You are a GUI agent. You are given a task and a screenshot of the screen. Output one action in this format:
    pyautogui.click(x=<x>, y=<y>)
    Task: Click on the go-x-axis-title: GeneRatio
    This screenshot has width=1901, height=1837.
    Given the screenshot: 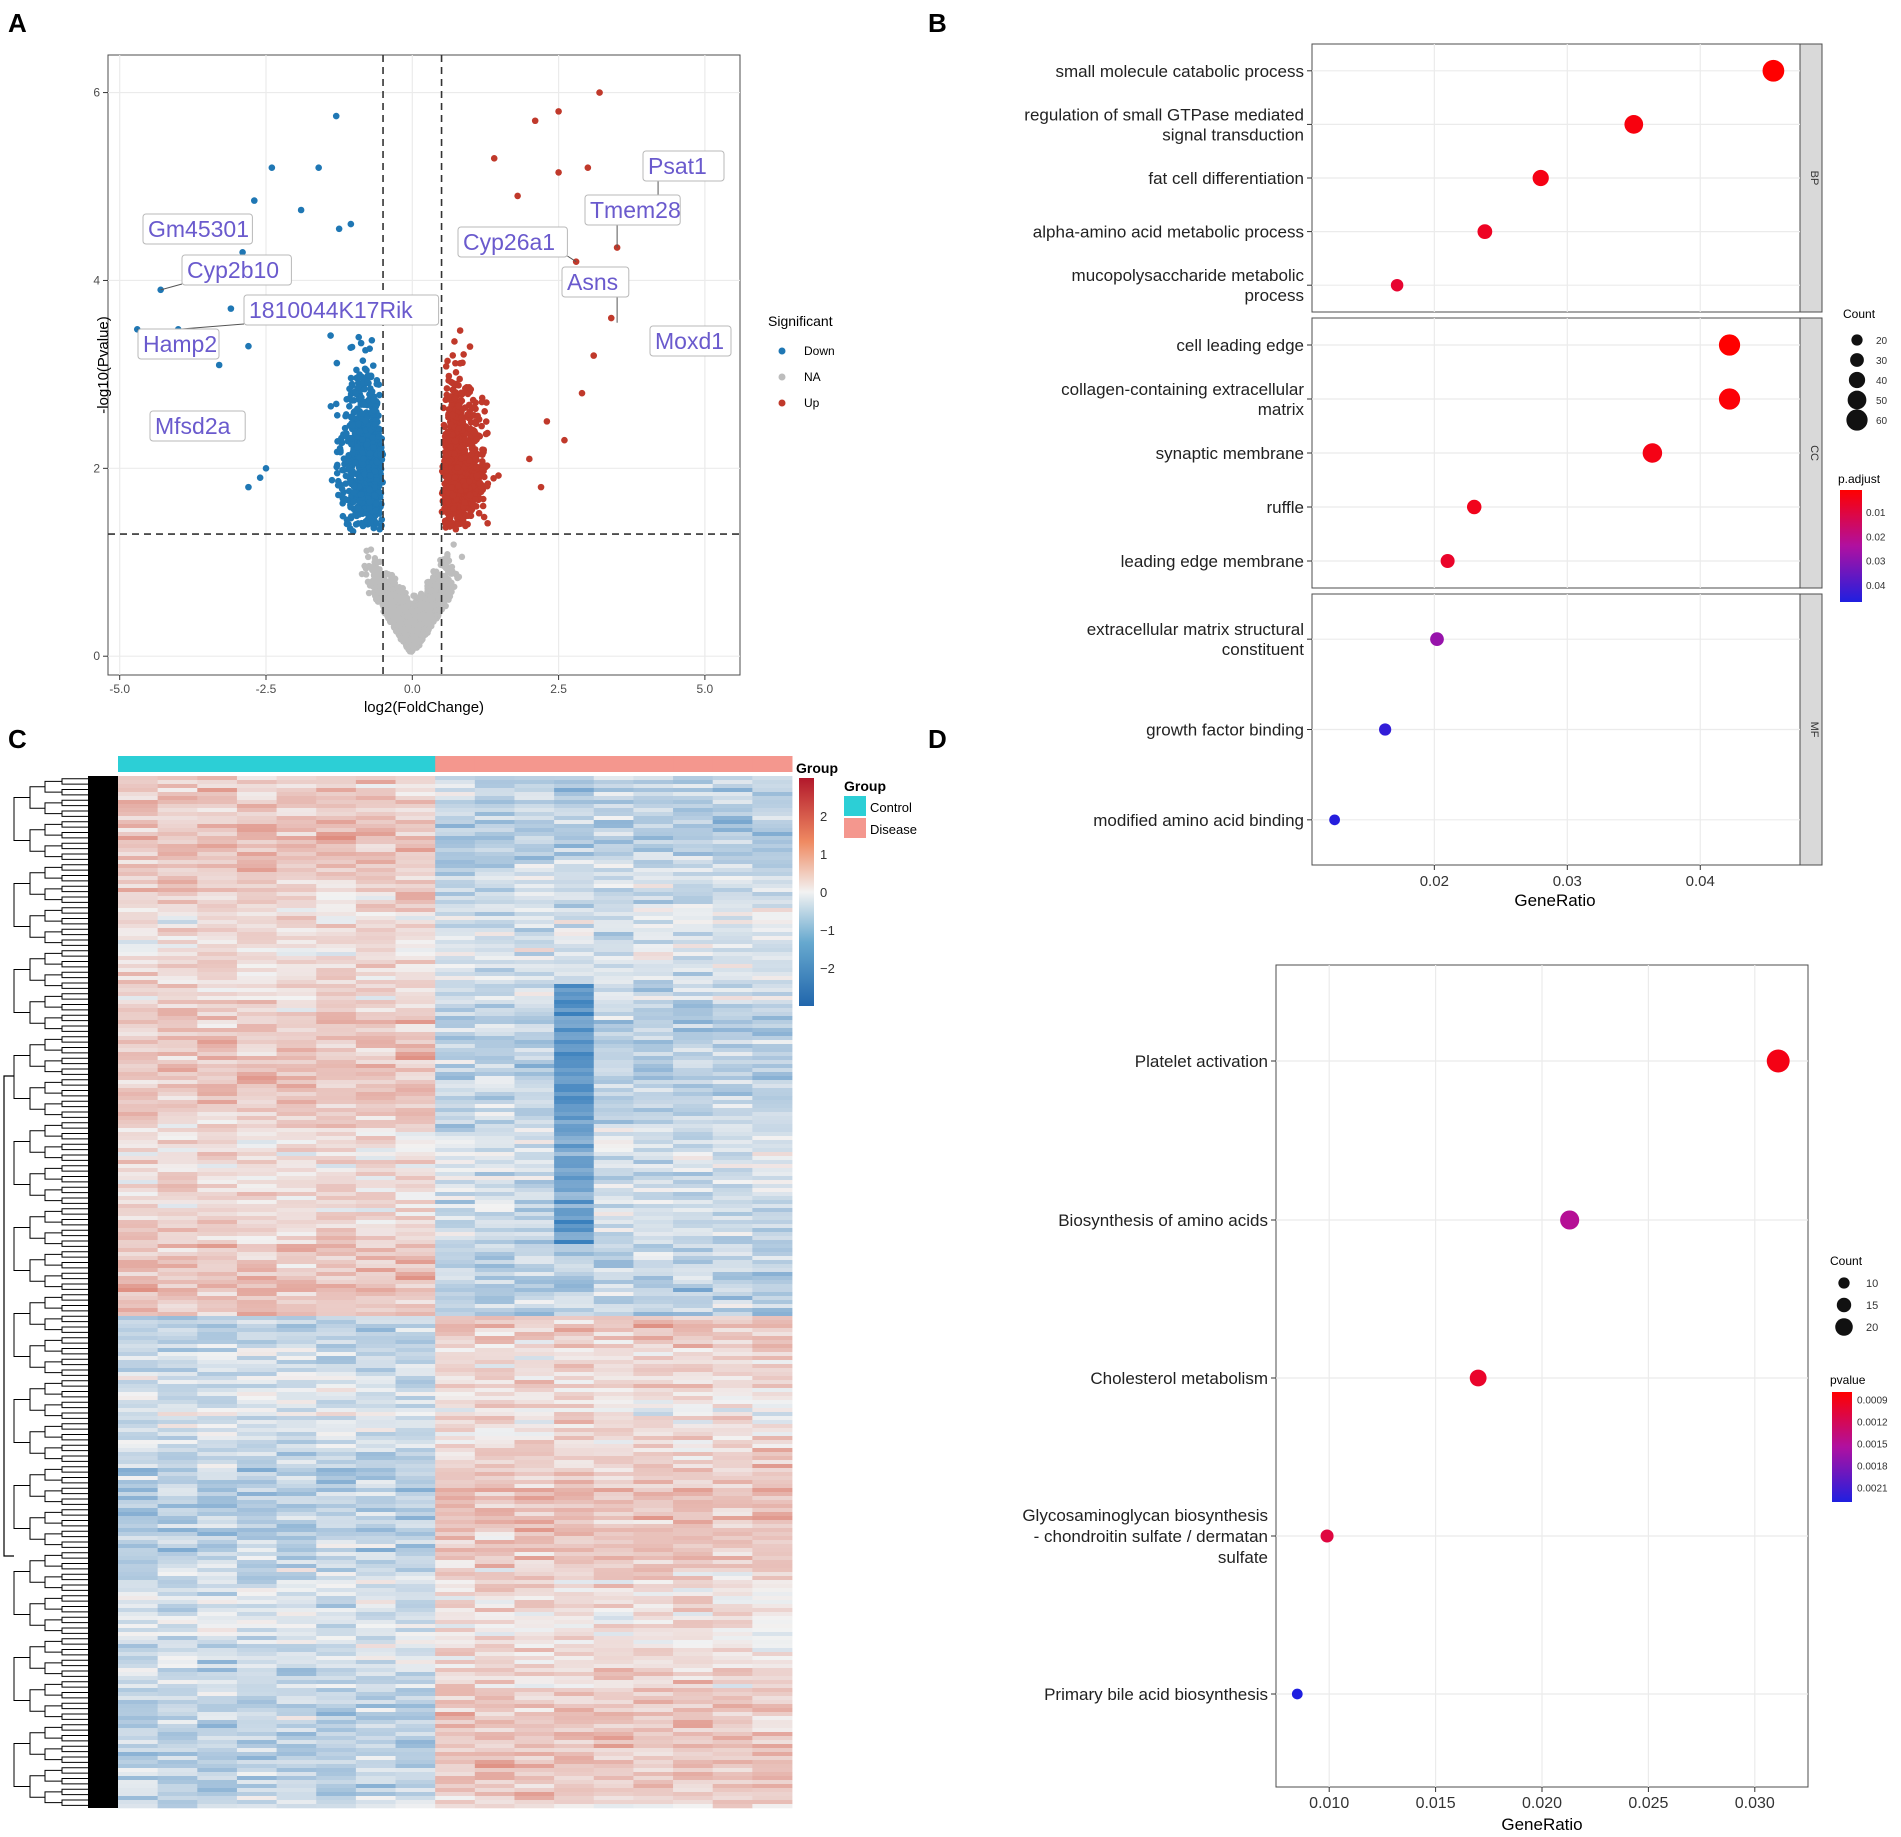 What is the action you would take?
    pyautogui.click(x=1554, y=900)
    